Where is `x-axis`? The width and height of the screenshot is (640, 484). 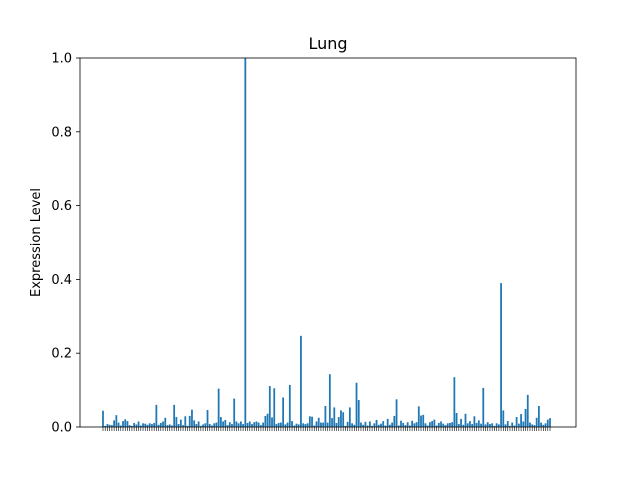
x-axis is located at coordinates (326, 429).